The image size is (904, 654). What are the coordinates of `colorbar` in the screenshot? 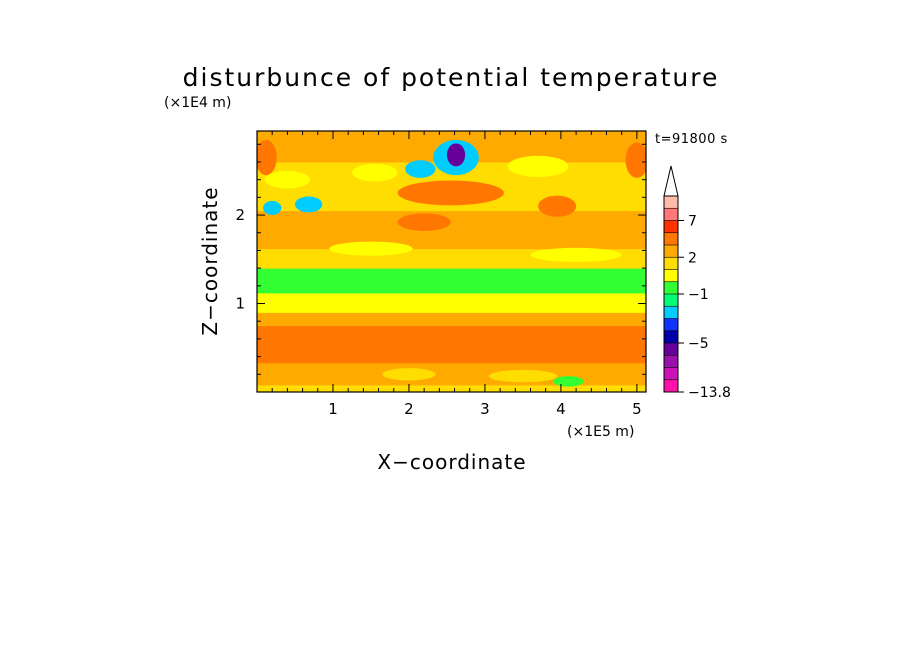 It's located at (671, 279).